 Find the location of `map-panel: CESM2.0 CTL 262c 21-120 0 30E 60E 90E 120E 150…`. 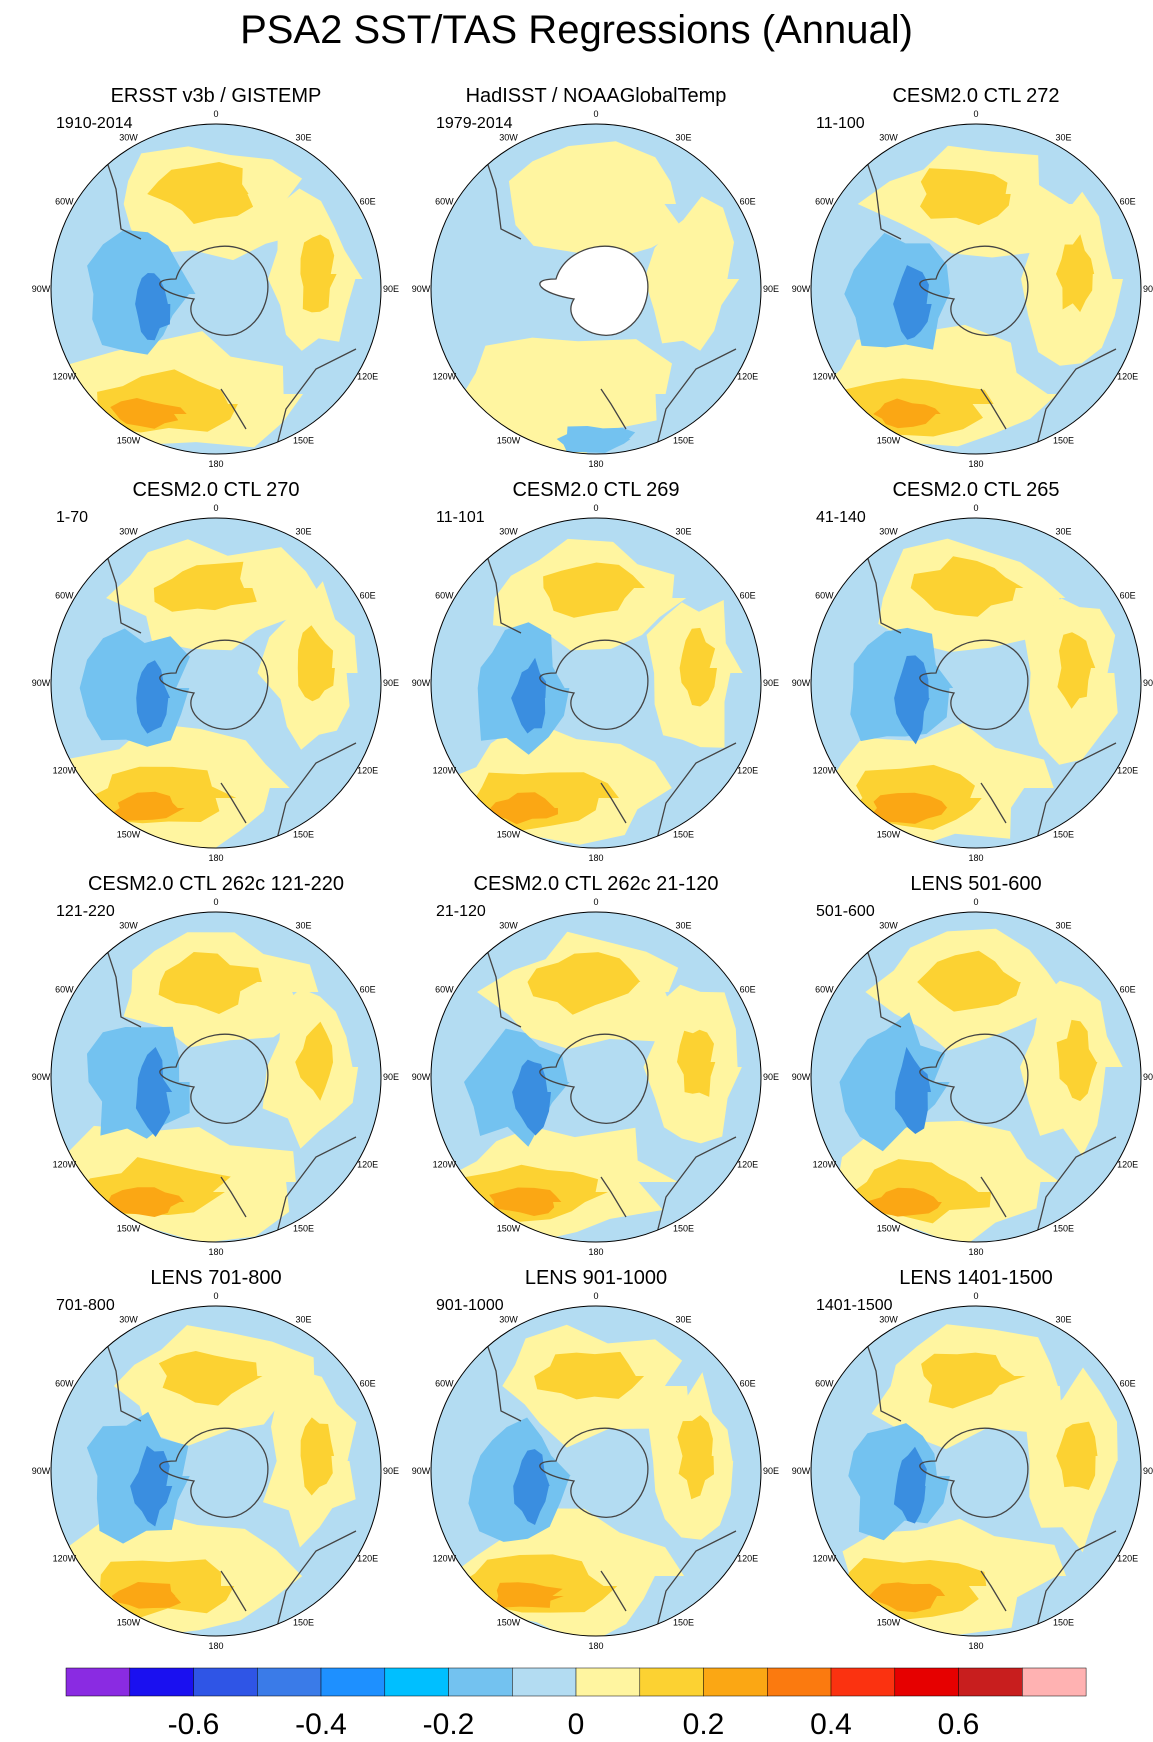

map-panel: CESM2.0 CTL 262c 21-120 0 30E 60E 90E 120E 150… is located at coordinates (596, 1069).